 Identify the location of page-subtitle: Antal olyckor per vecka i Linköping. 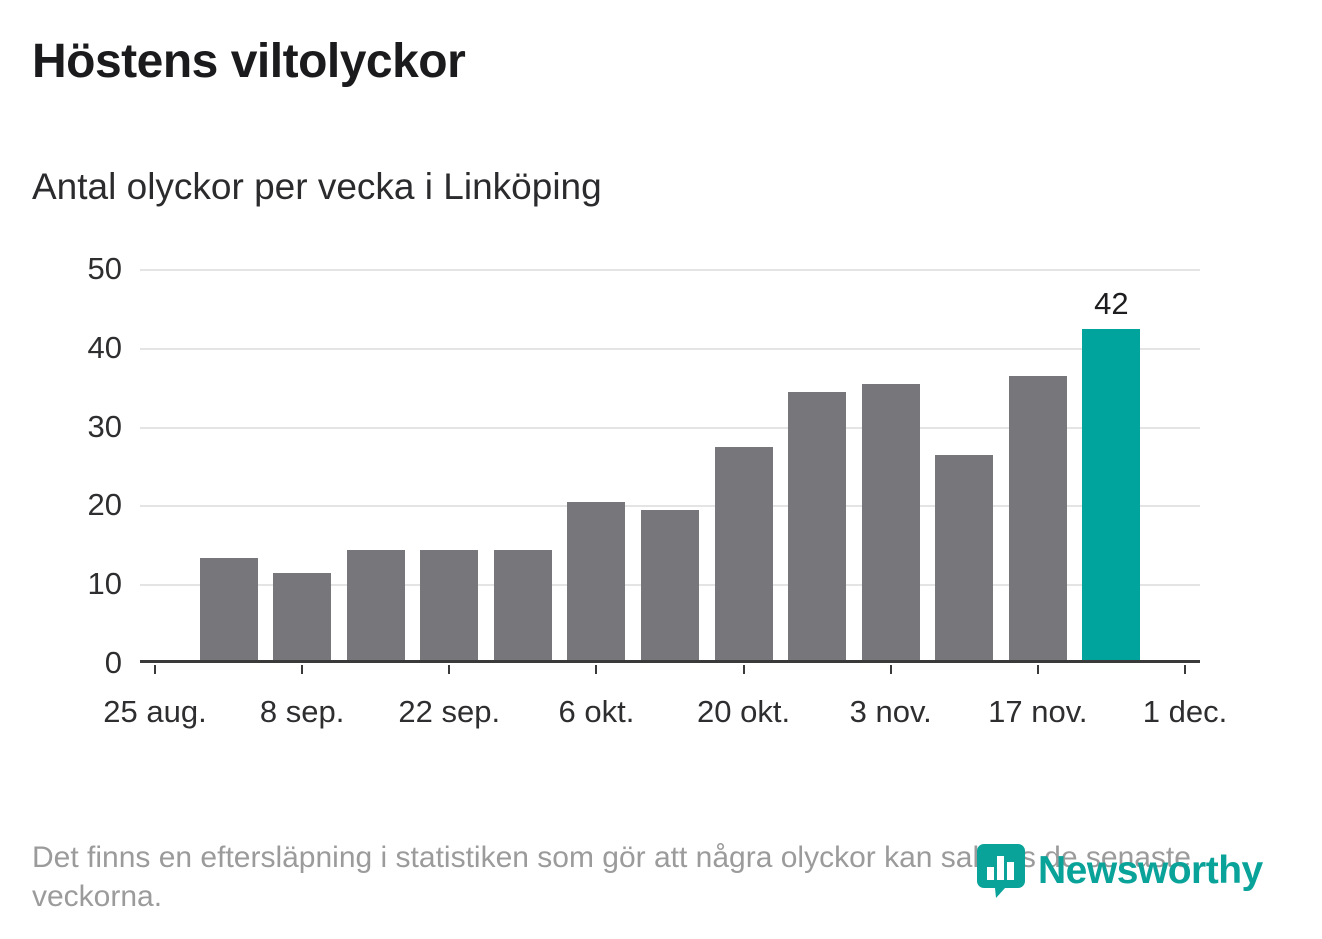
(317, 186).